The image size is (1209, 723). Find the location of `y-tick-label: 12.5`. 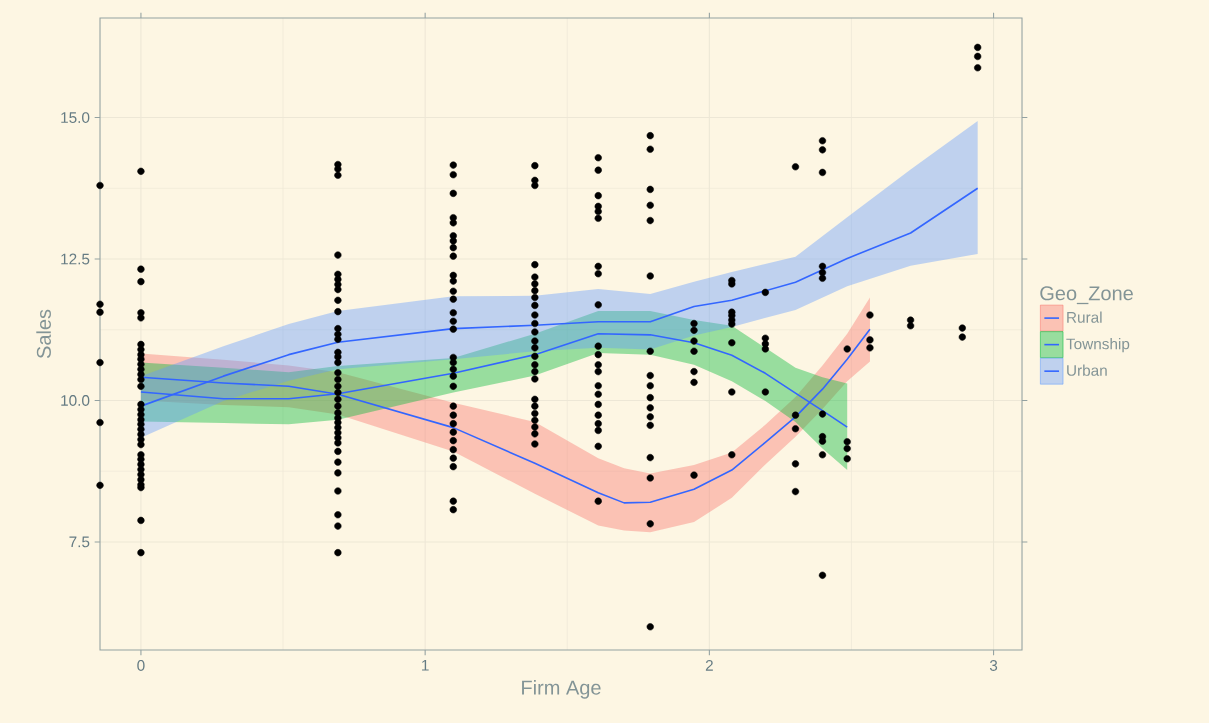

y-tick-label: 12.5 is located at coordinates (75, 259).